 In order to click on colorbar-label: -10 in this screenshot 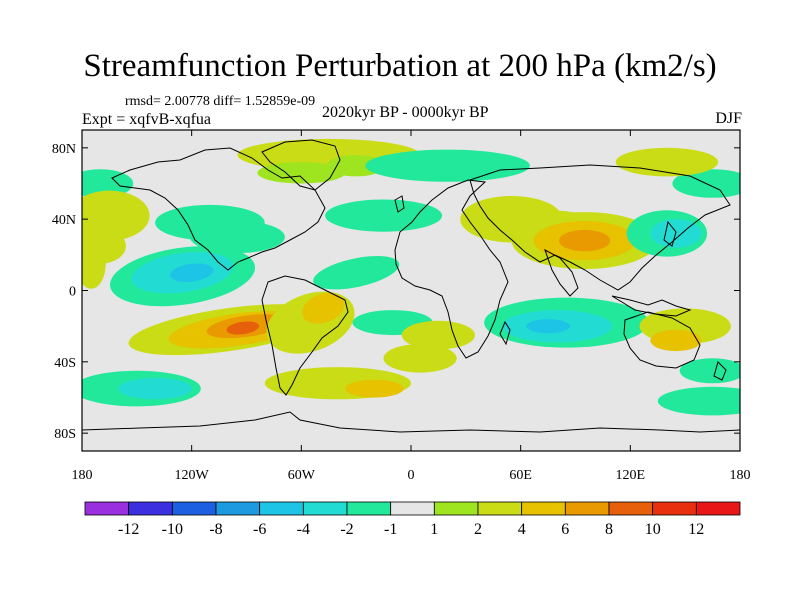, I will do `click(172, 529)`.